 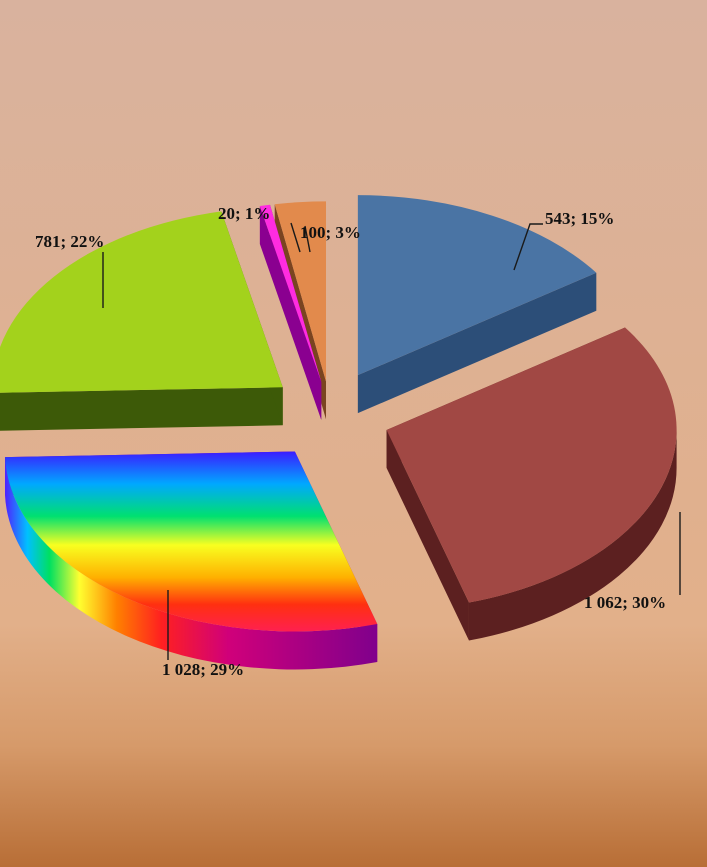 I want to click on data-label: 1 062; 30%, so click(x=625, y=602).